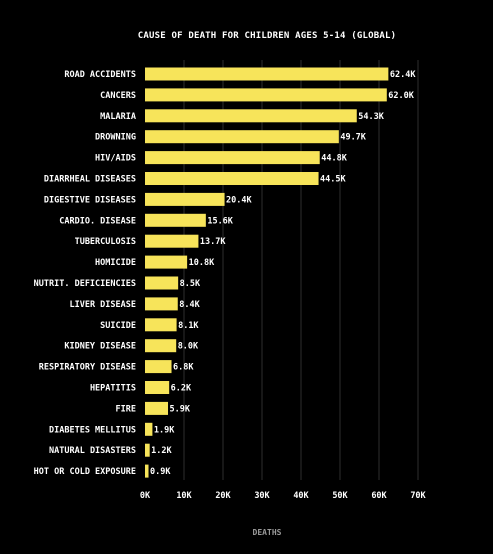 The width and height of the screenshot is (493, 554). Describe the element at coordinates (87, 368) in the screenshot. I see `category-label: RESPIRATORY DISEASE` at that location.